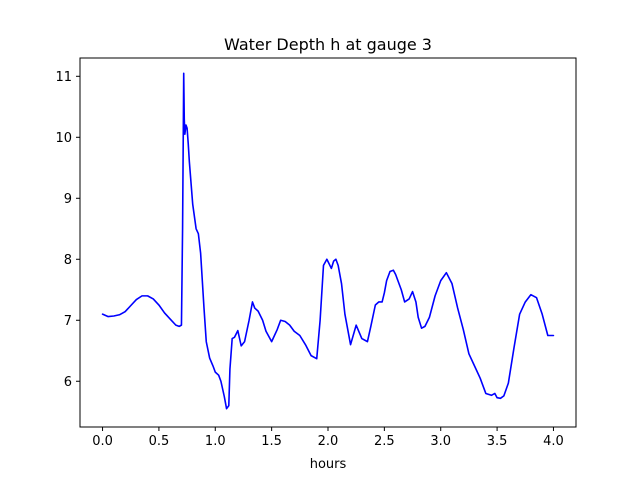 Image resolution: width=640 pixels, height=480 pixels. What do you see at coordinates (159, 441) in the screenshot?
I see `x-tick-label: 0.5` at bounding box center [159, 441].